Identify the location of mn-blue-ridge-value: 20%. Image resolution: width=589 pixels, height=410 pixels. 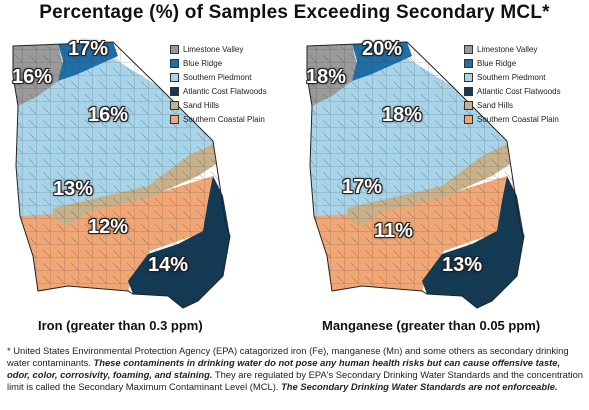
(382, 49).